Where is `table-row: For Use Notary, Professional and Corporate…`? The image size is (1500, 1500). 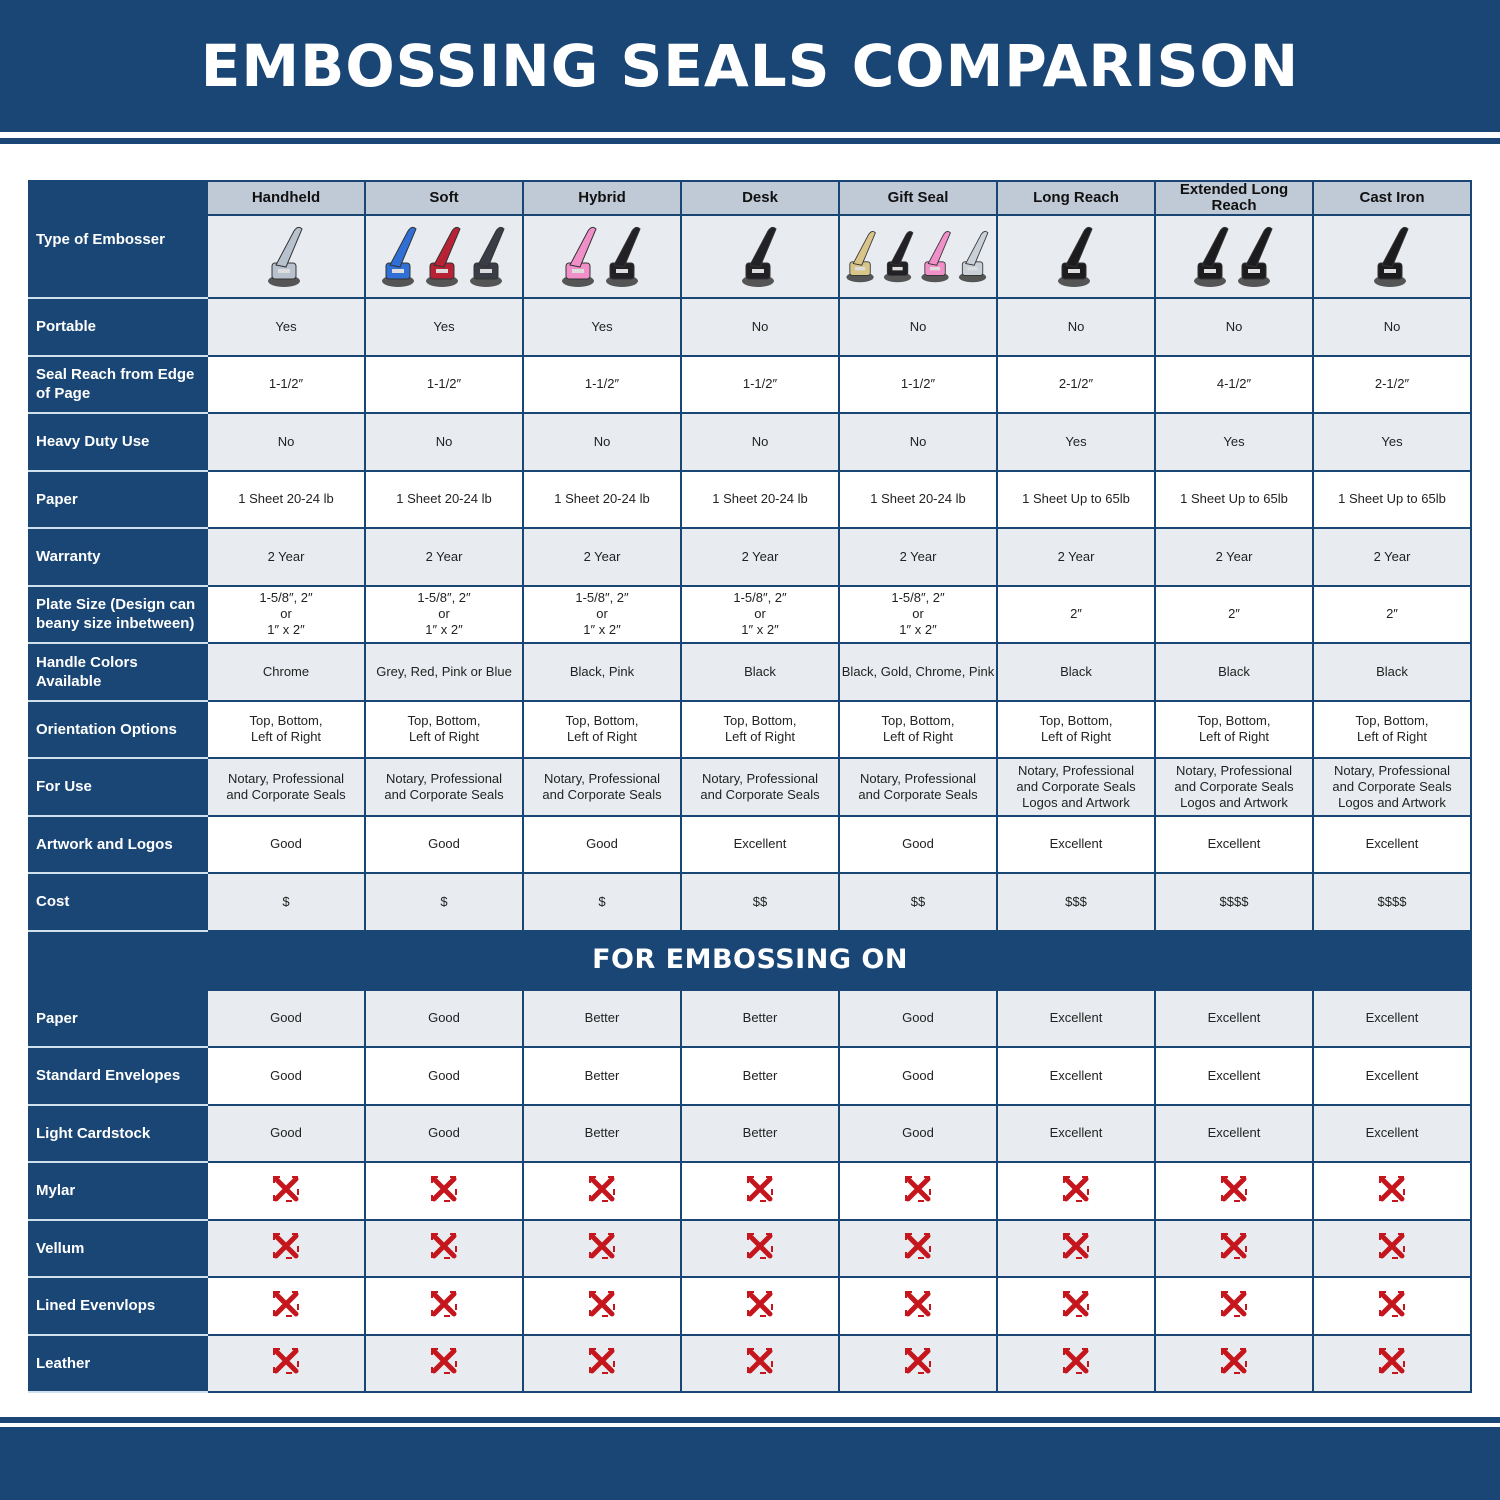
table-row: For Use Notary, Professional and Corporate… is located at coordinates (750, 787).